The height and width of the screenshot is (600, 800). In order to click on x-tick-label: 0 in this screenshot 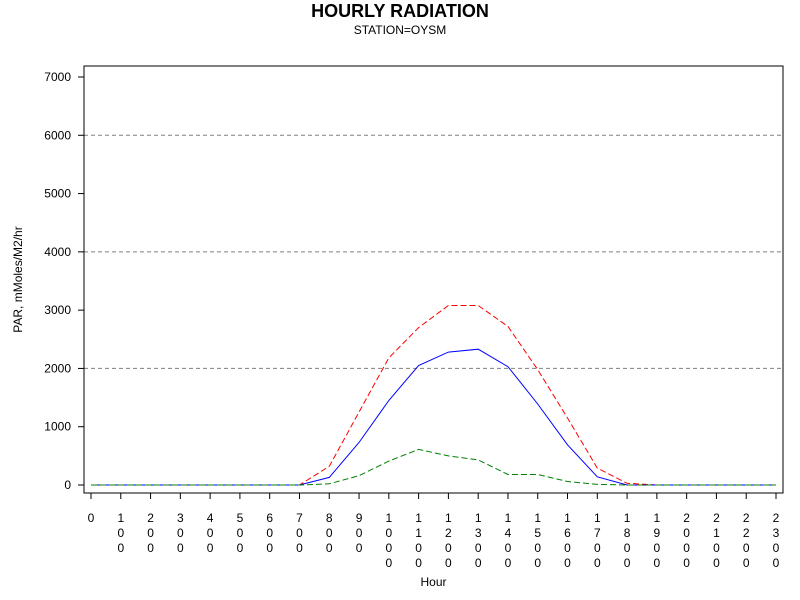, I will do `click(91, 518)`.